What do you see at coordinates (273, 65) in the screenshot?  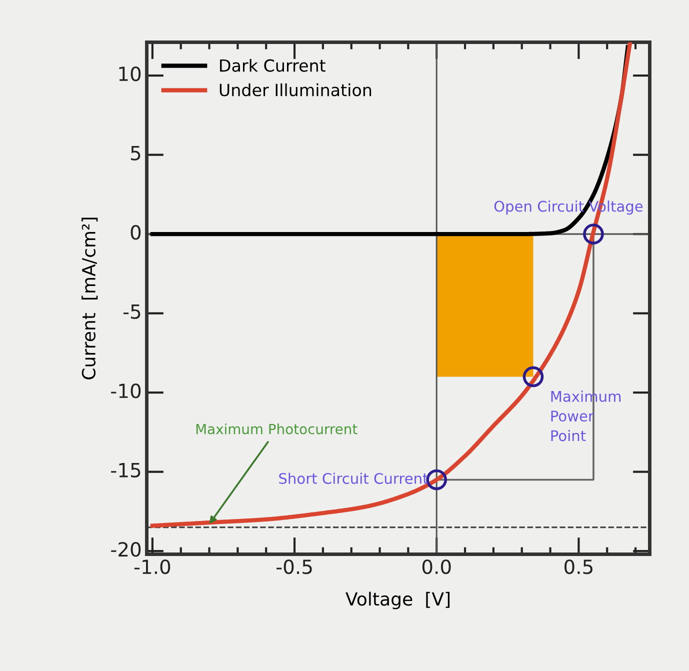 I see `legend-label: Dark Current` at bounding box center [273, 65].